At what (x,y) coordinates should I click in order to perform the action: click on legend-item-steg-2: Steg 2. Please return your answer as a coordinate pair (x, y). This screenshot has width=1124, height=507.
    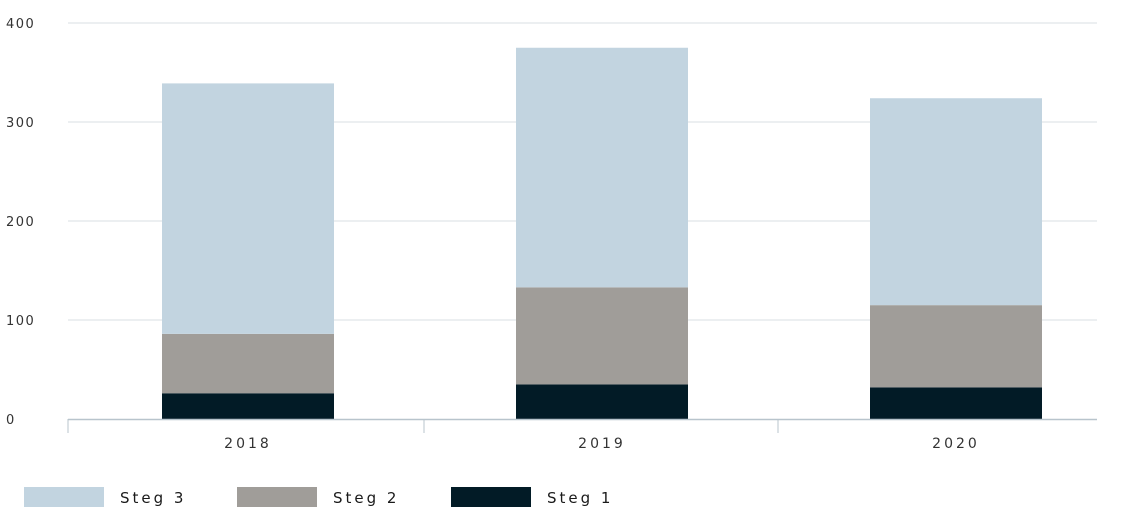
    Looking at the image, I should click on (318, 497).